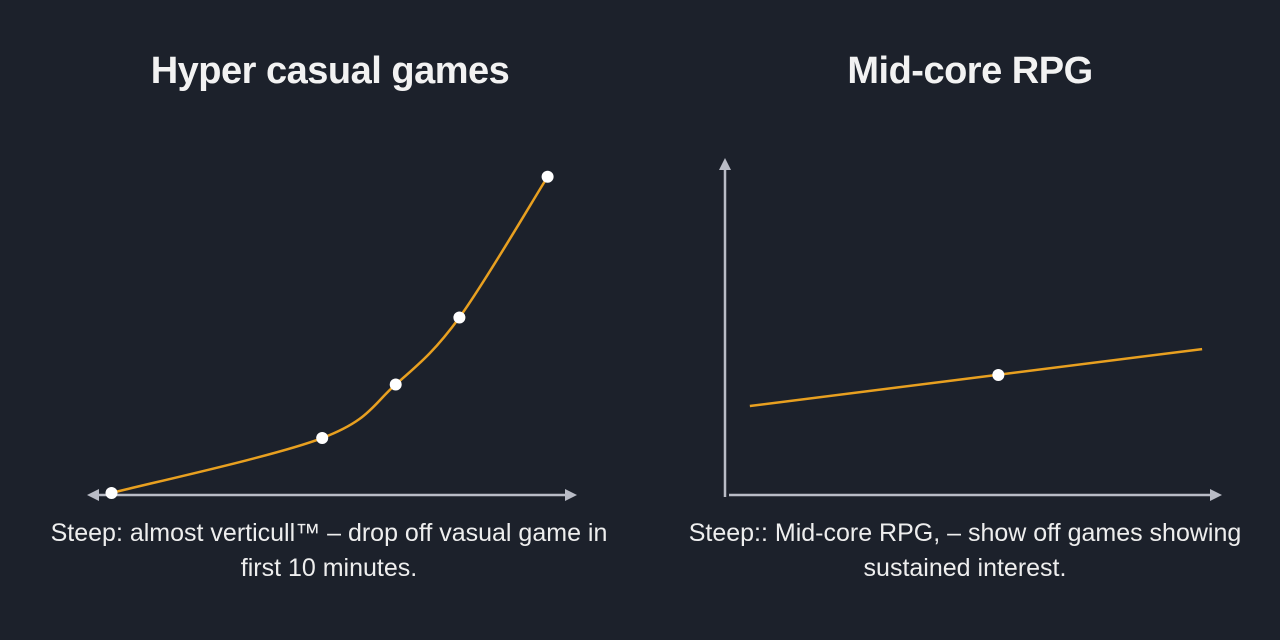  Describe the element at coordinates (93, 495) in the screenshot. I see `chart1-x-axis-arrow-left-icon` at that location.